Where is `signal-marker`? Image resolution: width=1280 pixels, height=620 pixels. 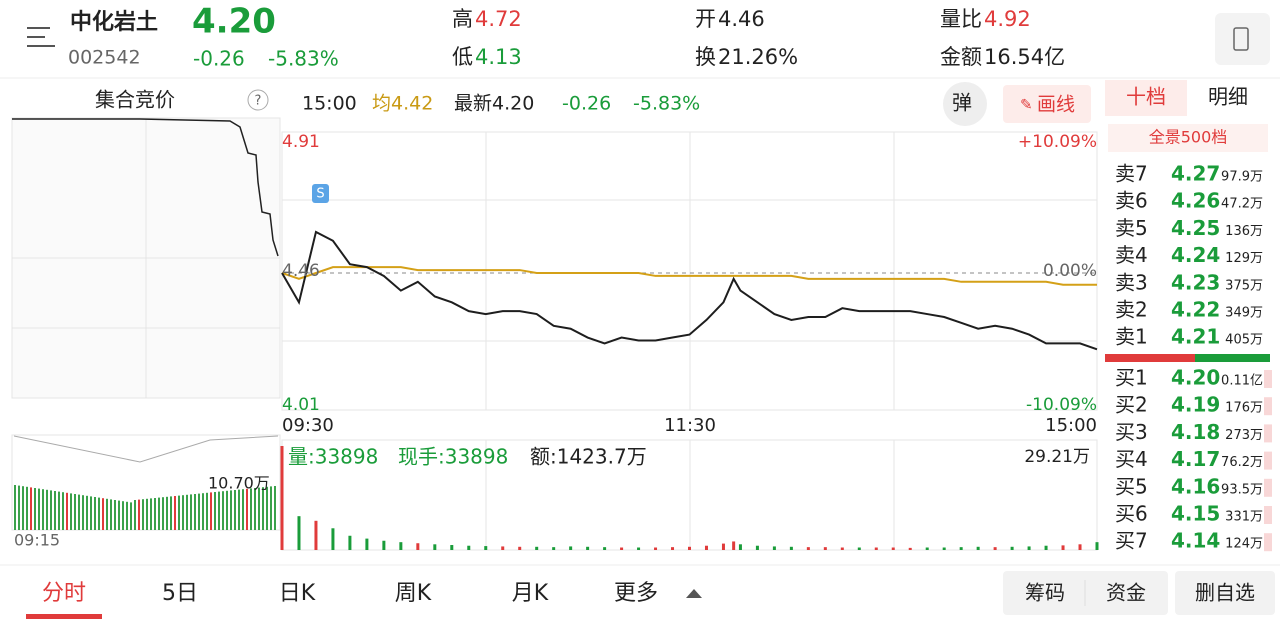
signal-marker is located at coordinates (320, 193).